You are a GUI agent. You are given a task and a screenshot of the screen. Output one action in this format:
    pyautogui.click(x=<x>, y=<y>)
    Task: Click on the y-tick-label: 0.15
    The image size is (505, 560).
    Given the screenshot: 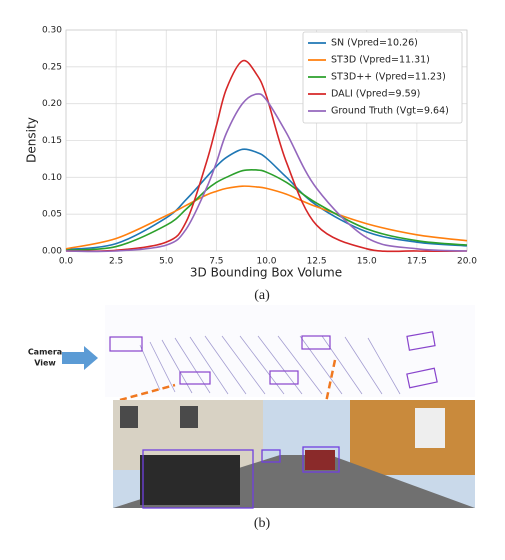 What is the action you would take?
    pyautogui.click(x=52, y=141)
    